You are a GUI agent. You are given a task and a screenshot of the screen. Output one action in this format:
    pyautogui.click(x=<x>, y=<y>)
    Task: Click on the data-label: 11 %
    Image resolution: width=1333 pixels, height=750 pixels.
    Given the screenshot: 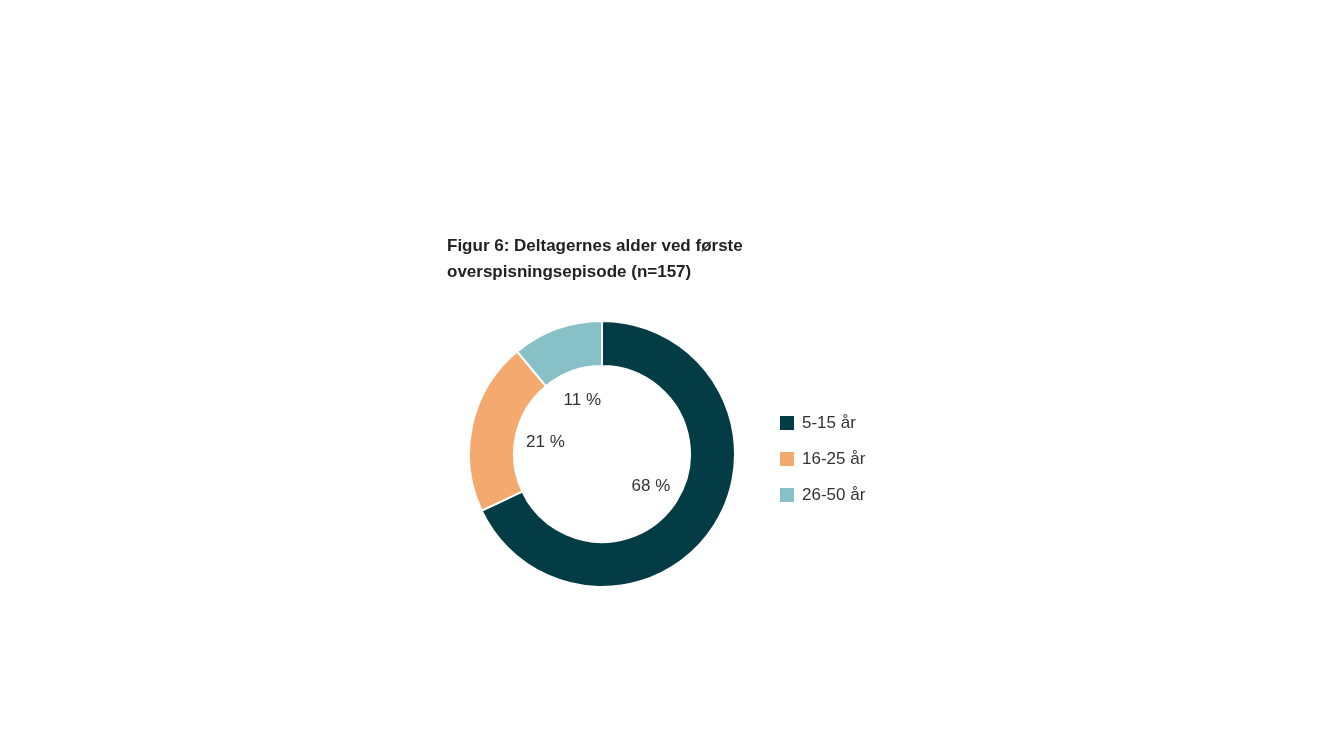 What is the action you would take?
    pyautogui.click(x=582, y=399)
    